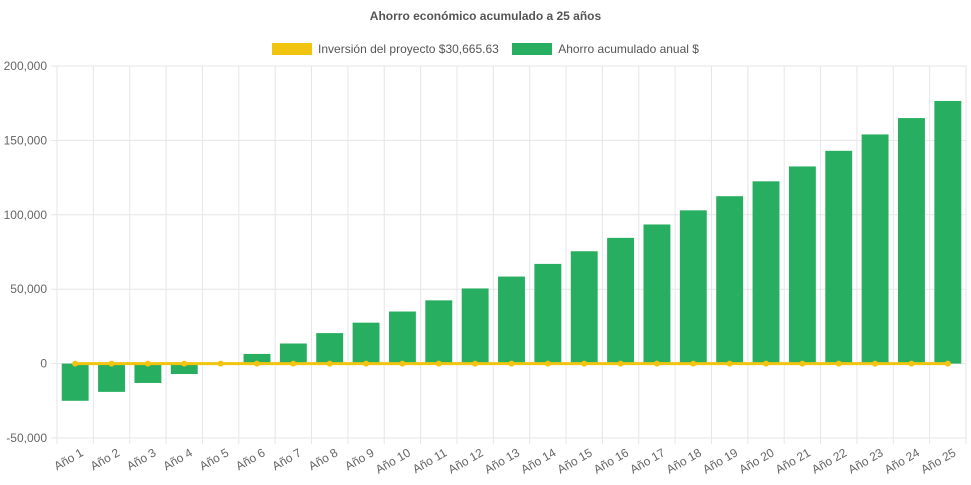  Describe the element at coordinates (647, 460) in the screenshot. I see `x-tick-label: Año 17` at that location.